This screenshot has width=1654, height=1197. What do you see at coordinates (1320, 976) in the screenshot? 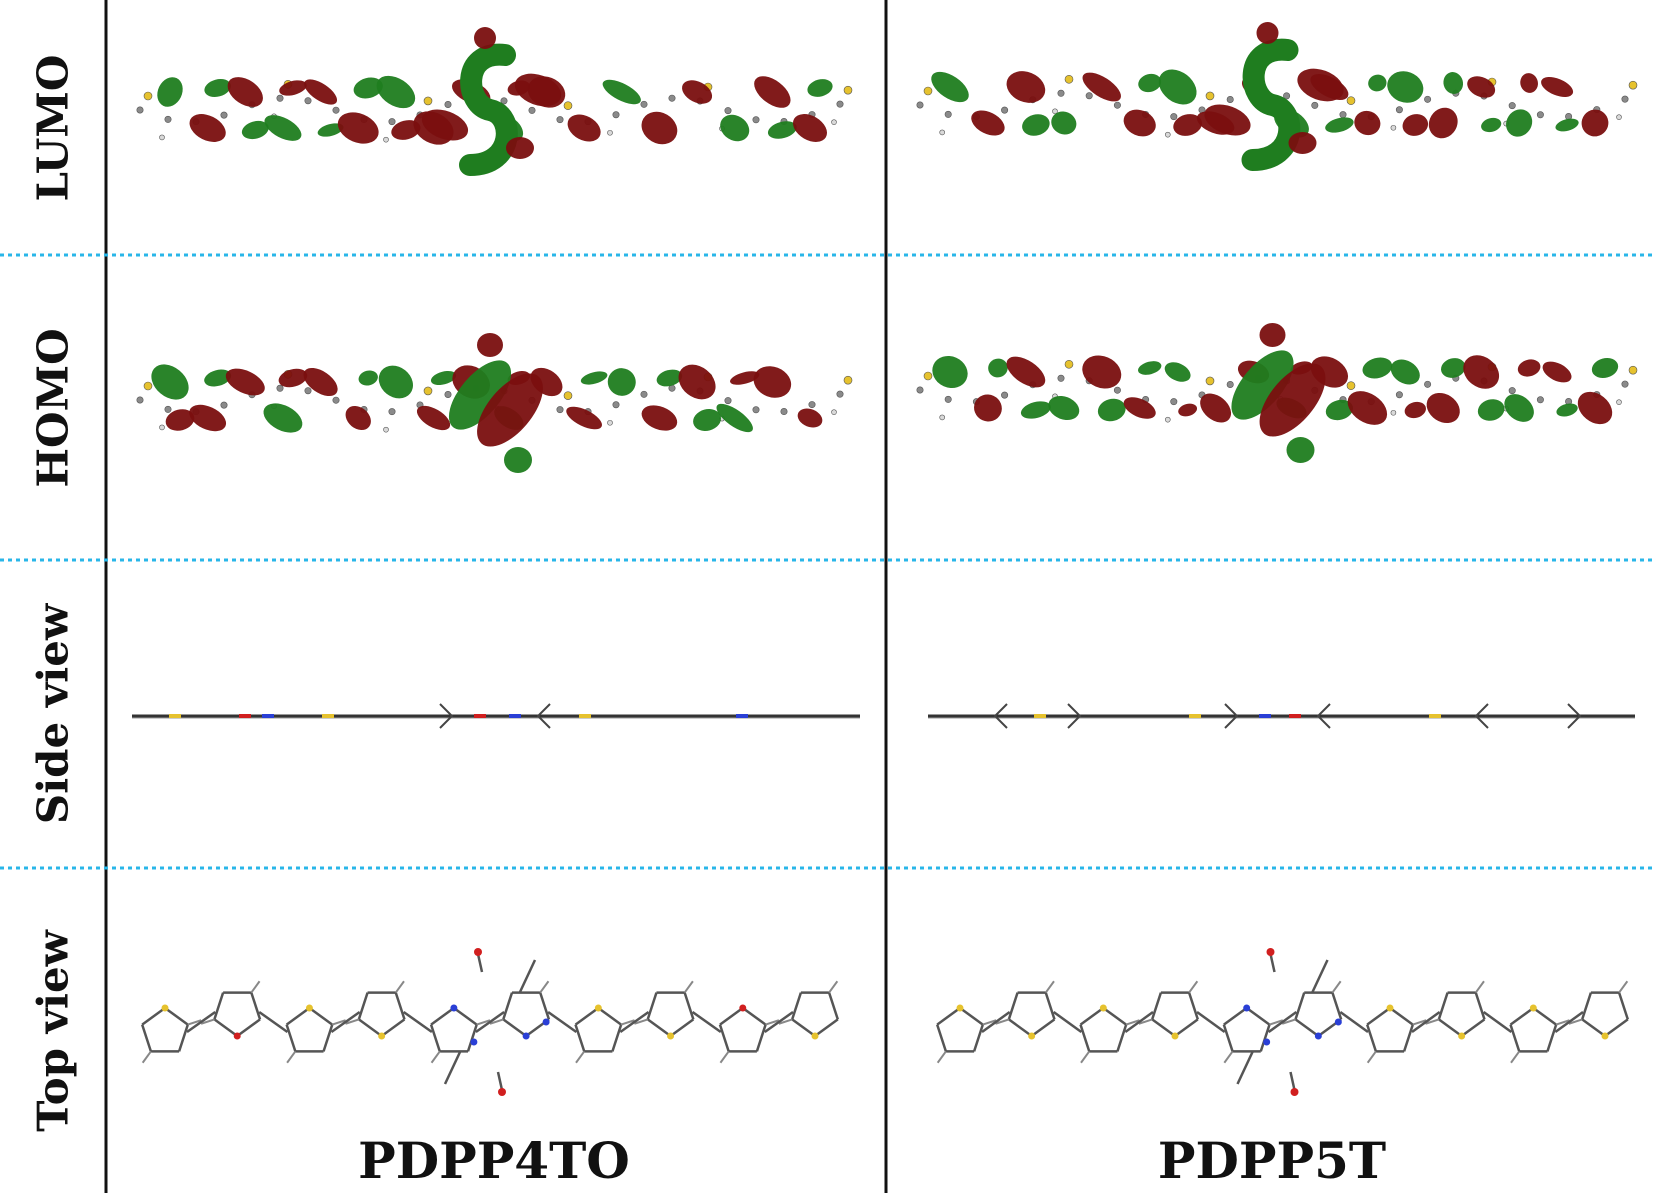
I see `methyl-bond` at bounding box center [1320, 976].